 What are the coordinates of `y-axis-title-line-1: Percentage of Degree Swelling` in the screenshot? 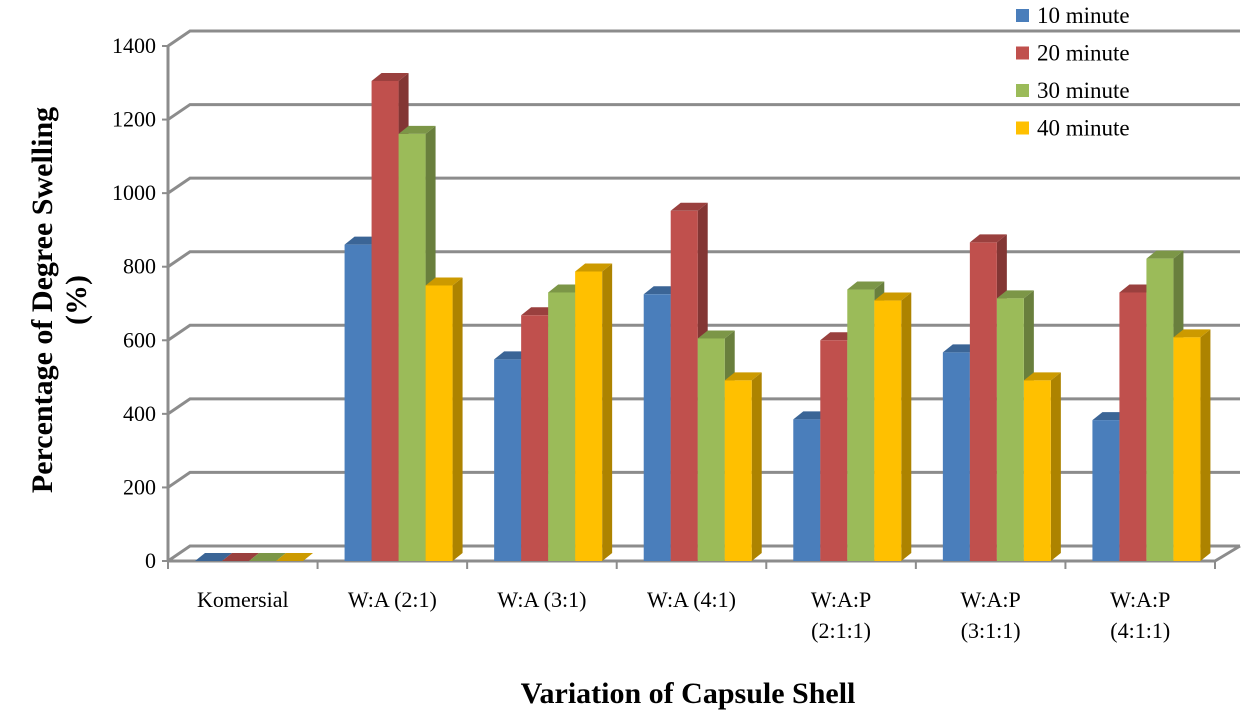 It's located at (42, 300).